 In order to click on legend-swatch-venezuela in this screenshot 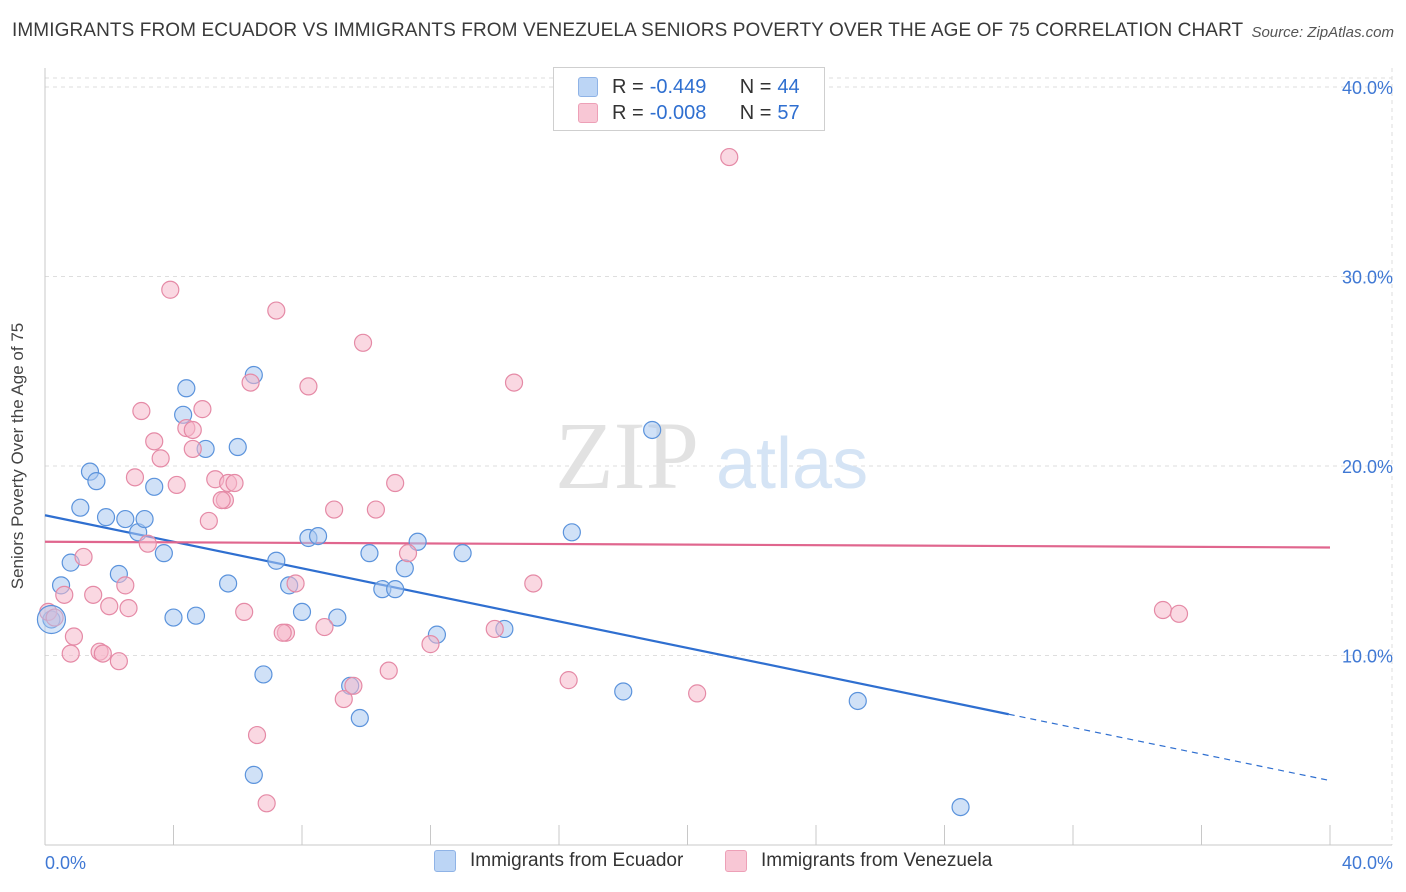, I will do `click(588, 113)`.